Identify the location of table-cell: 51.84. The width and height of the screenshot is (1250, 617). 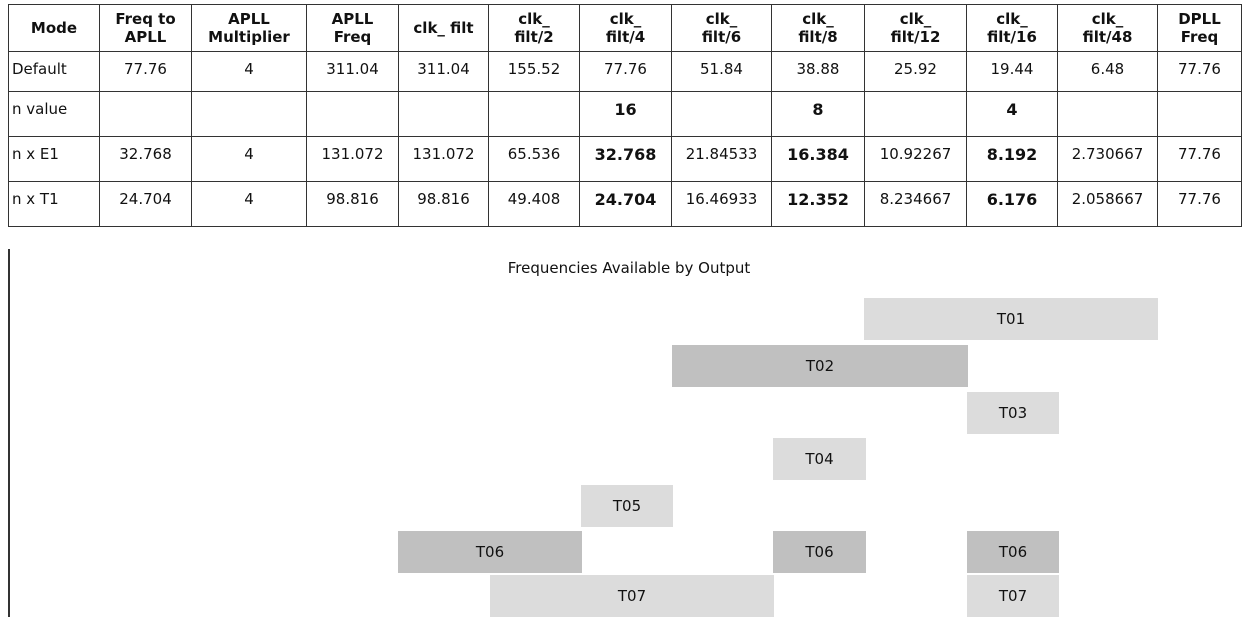
(721, 71).